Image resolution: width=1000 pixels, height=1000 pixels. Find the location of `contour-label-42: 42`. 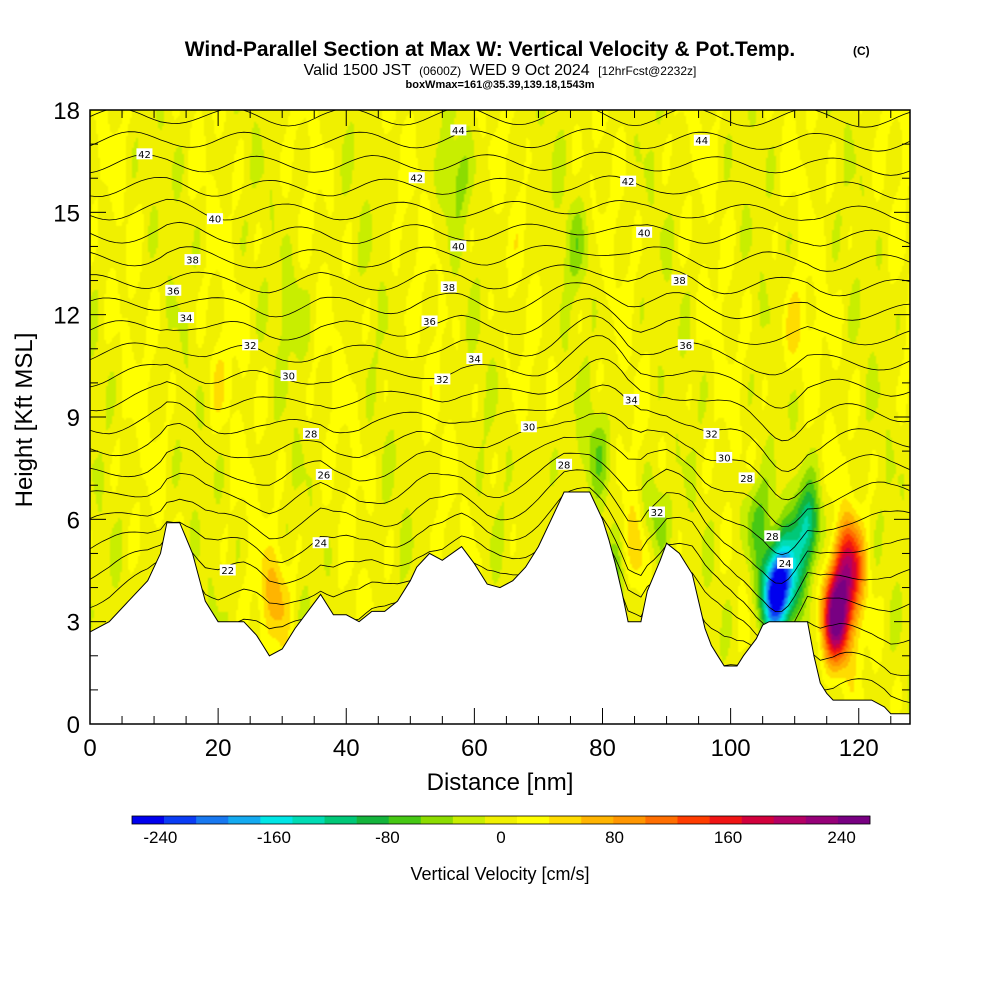

contour-label-42: 42 is located at coordinates (416, 178).